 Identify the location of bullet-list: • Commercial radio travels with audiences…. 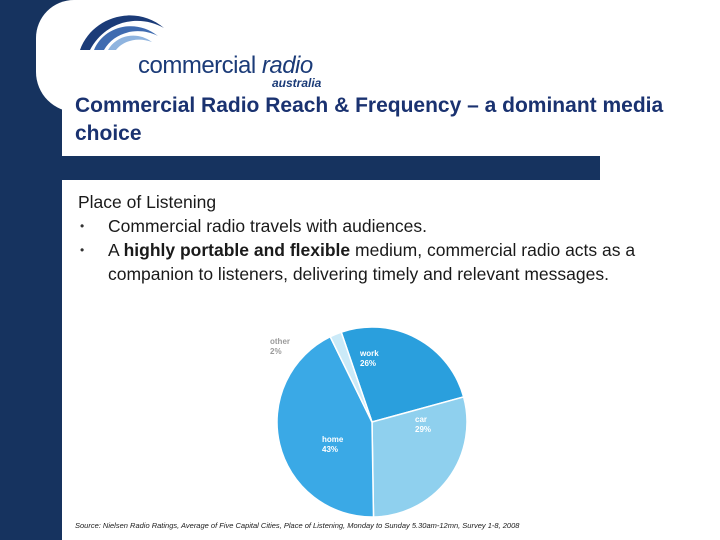
(393, 250).